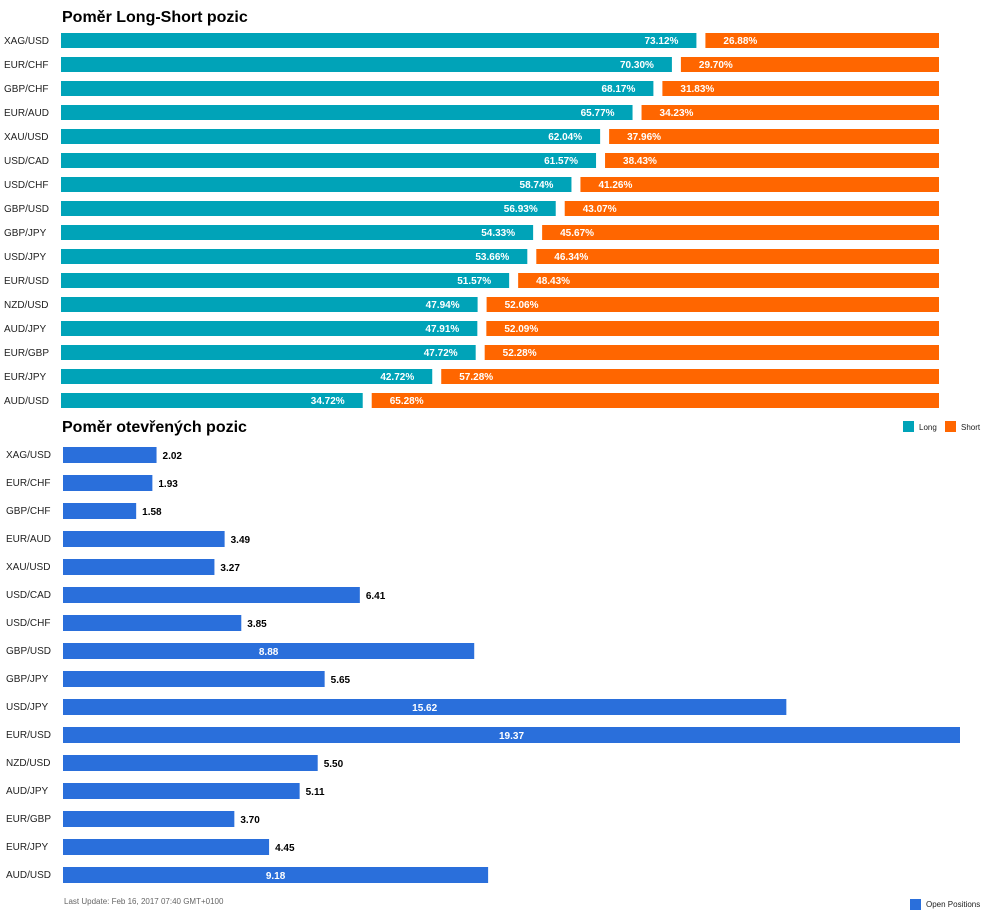 The width and height of the screenshot is (984, 914). Describe the element at coordinates (759, 184) in the screenshot. I see `short-bar-usd-chf` at that location.